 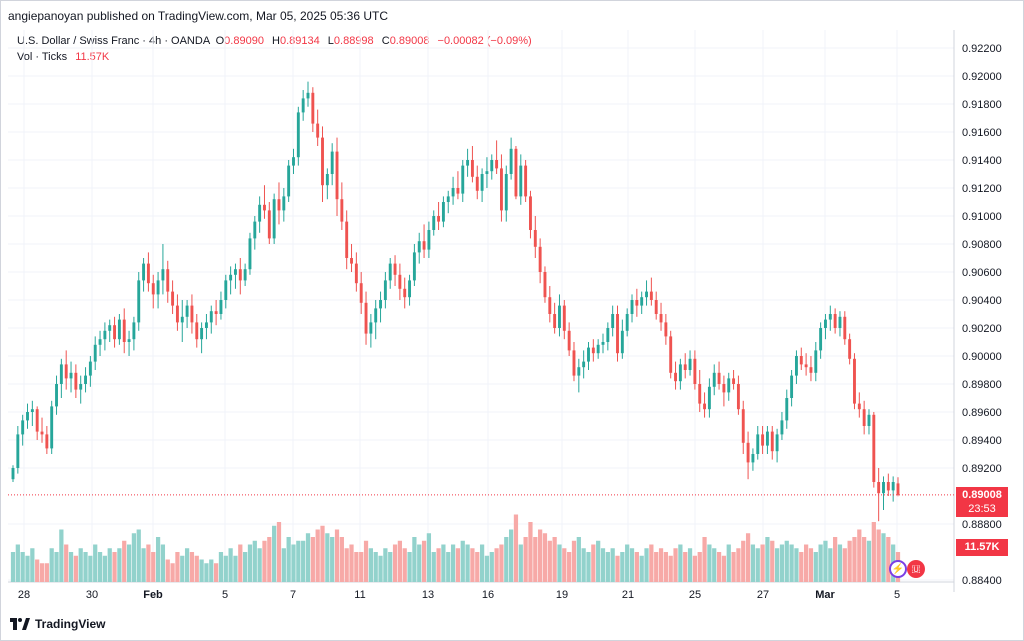 I want to click on tradingview-brand: TradingView, so click(x=57, y=624).